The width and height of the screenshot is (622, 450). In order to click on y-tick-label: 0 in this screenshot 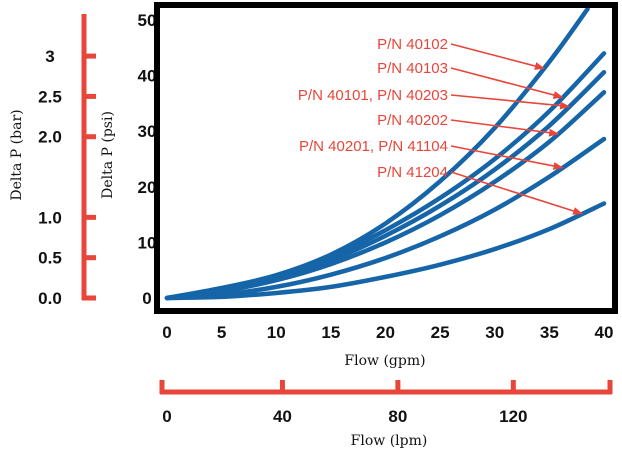, I will do `click(146, 298)`.